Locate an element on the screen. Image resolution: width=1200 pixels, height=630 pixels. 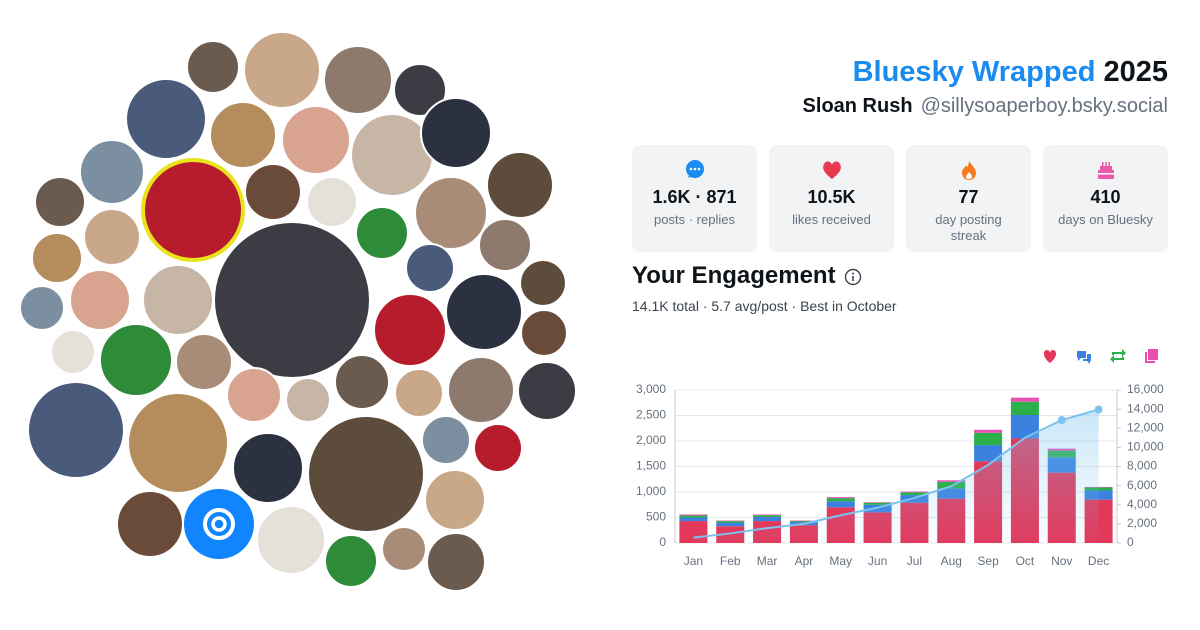
x-tick-label: Sep is located at coordinates (988, 561).